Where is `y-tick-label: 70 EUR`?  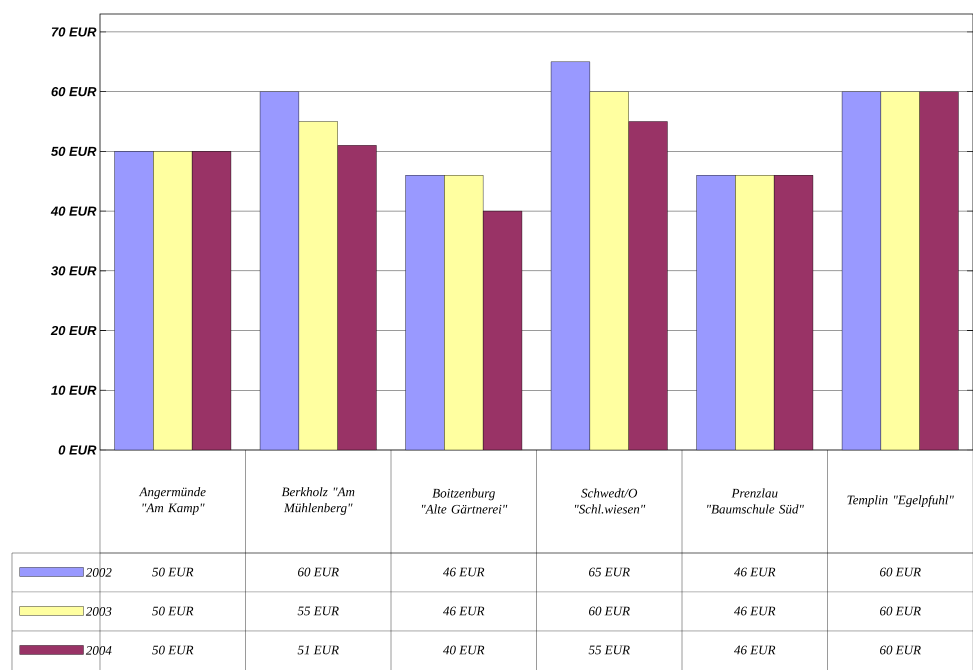
y-tick-label: 70 EUR is located at coordinates (74, 32).